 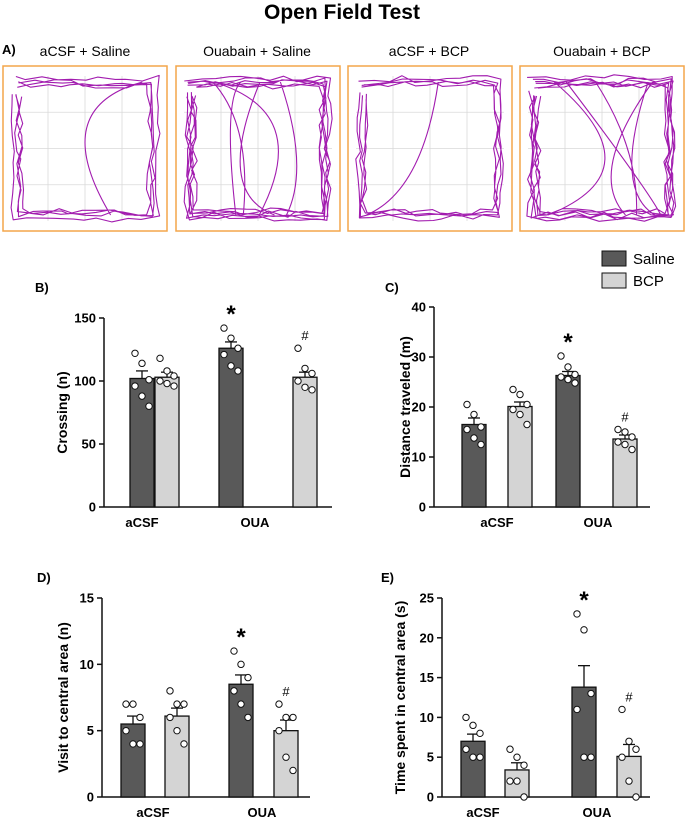 I want to click on panel-label: D), so click(x=44, y=577).